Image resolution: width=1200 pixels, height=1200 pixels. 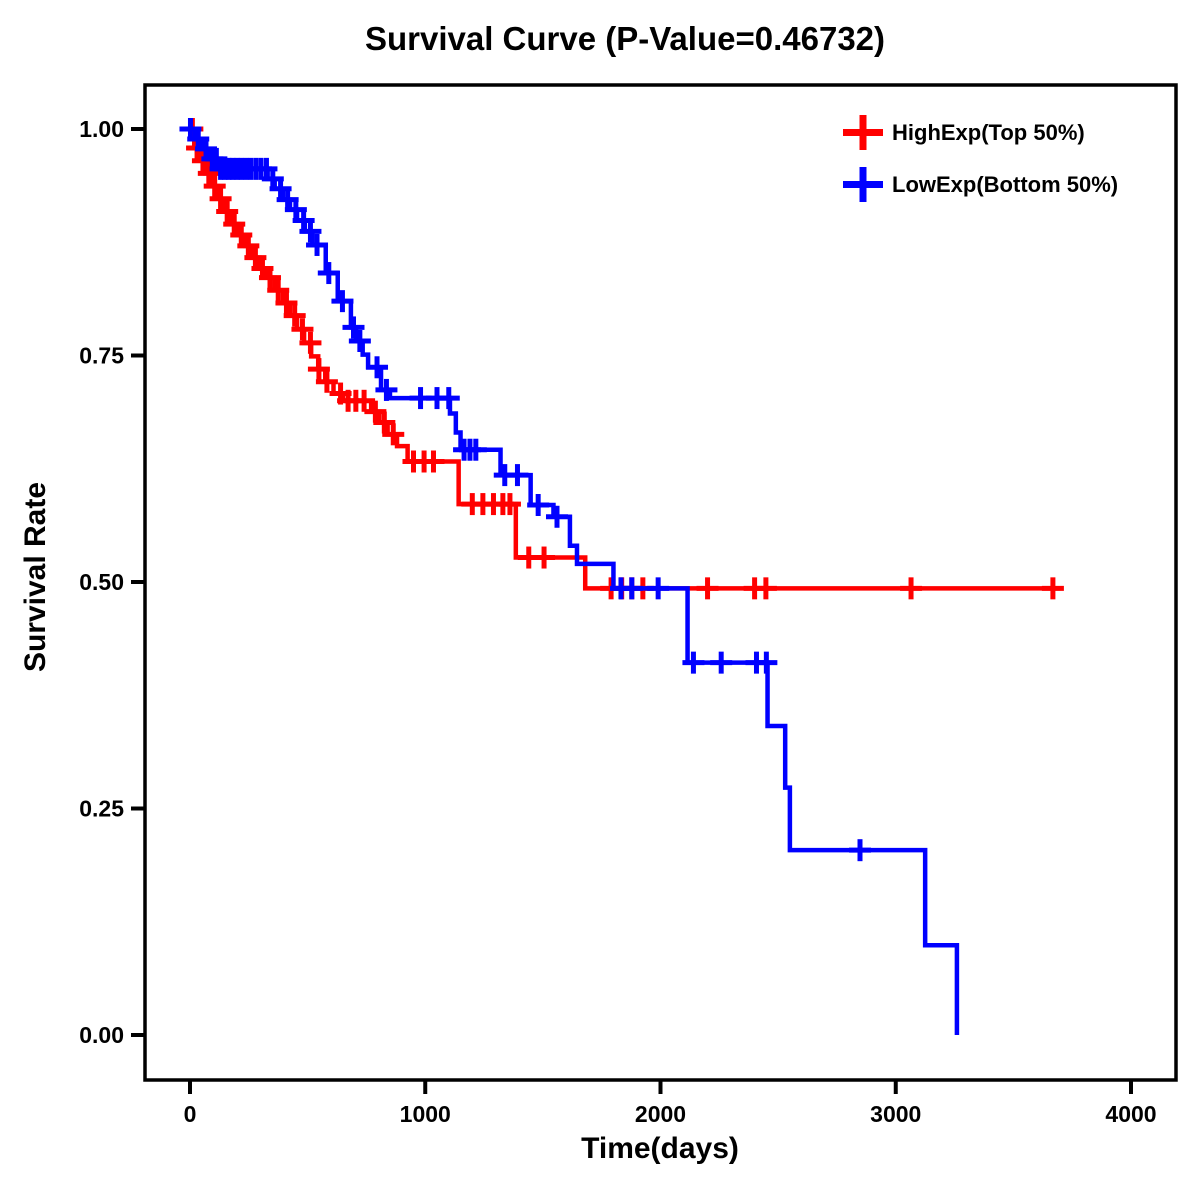 I want to click on legend: HighExp(Top 50%) LowExp(Bottom 50%), so click(x=979, y=158).